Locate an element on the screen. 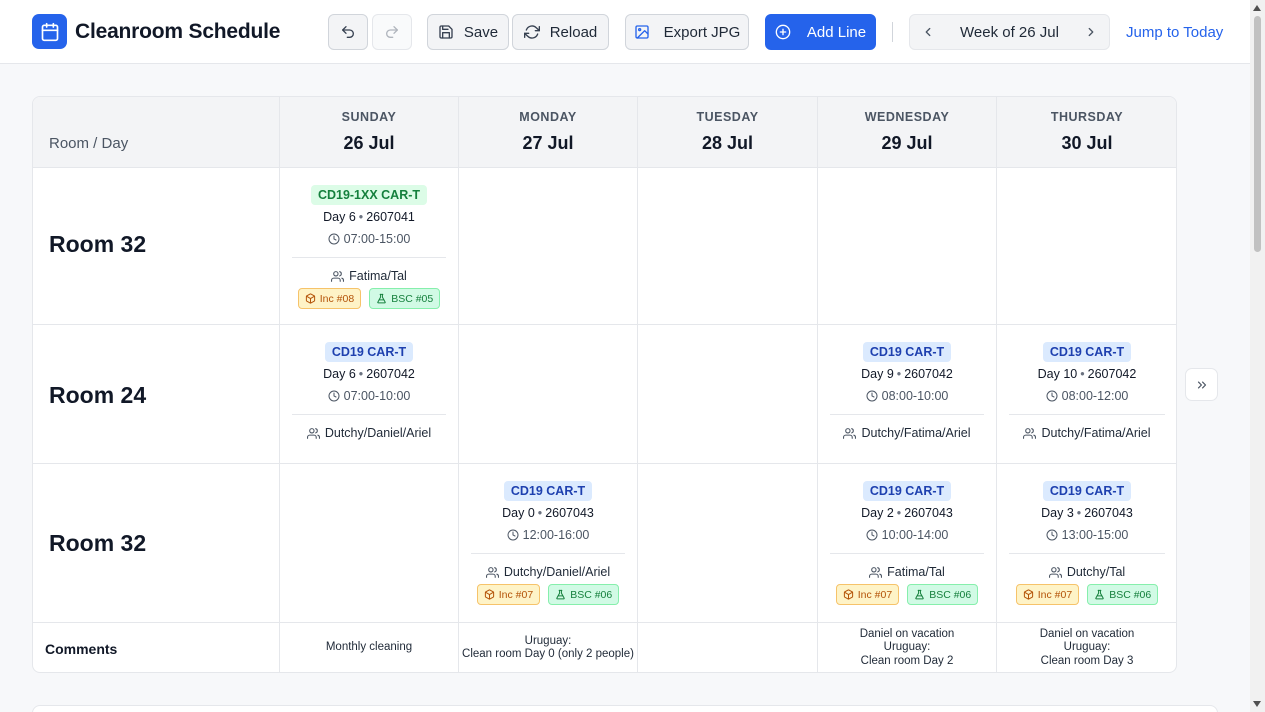  chevrons-right-icon is located at coordinates (1201, 384).